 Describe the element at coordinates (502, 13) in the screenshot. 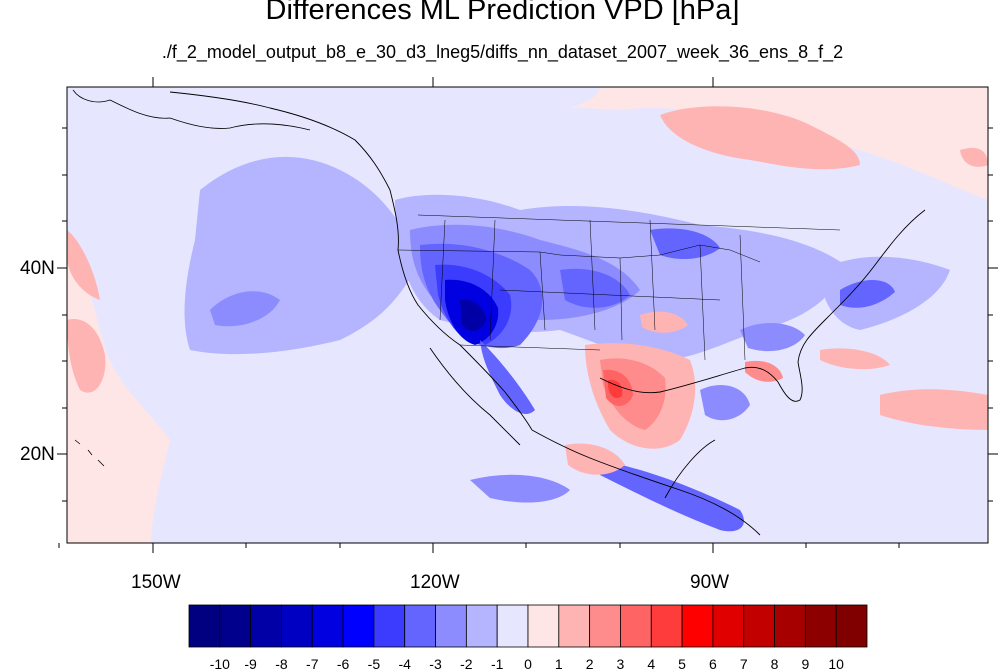

I see `map-title: Differences ML Prediction VPD [hPa]` at that location.